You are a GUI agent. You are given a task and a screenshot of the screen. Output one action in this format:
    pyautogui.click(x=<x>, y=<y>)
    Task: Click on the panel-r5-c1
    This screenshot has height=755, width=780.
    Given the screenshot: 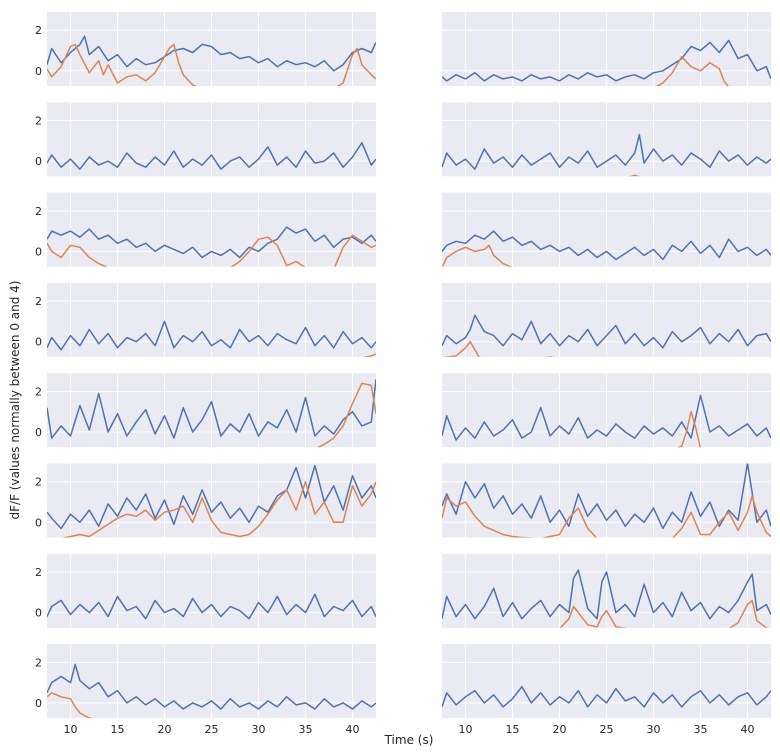 What is the action you would take?
    pyautogui.click(x=606, y=500)
    